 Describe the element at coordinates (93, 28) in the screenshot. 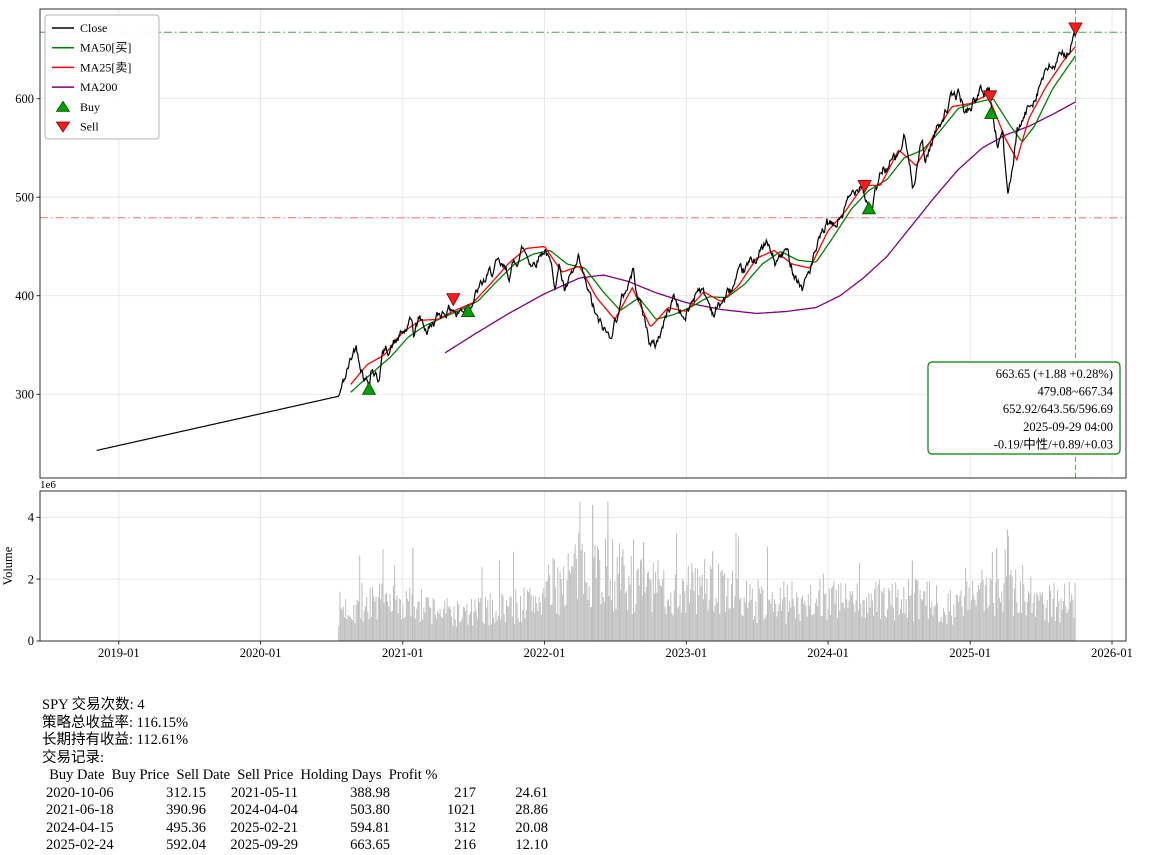

I see `legend-label: Close` at that location.